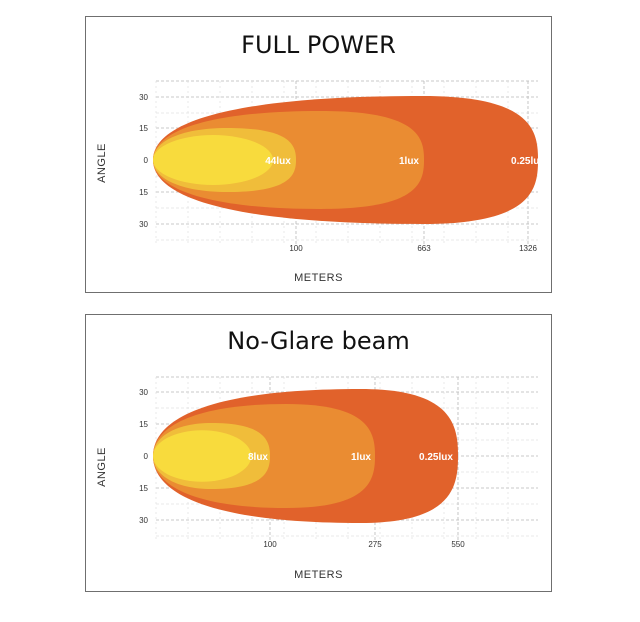 The width and height of the screenshot is (640, 622). Describe the element at coordinates (318, 45) in the screenshot. I see `chart-title: FULL POWER` at that location.